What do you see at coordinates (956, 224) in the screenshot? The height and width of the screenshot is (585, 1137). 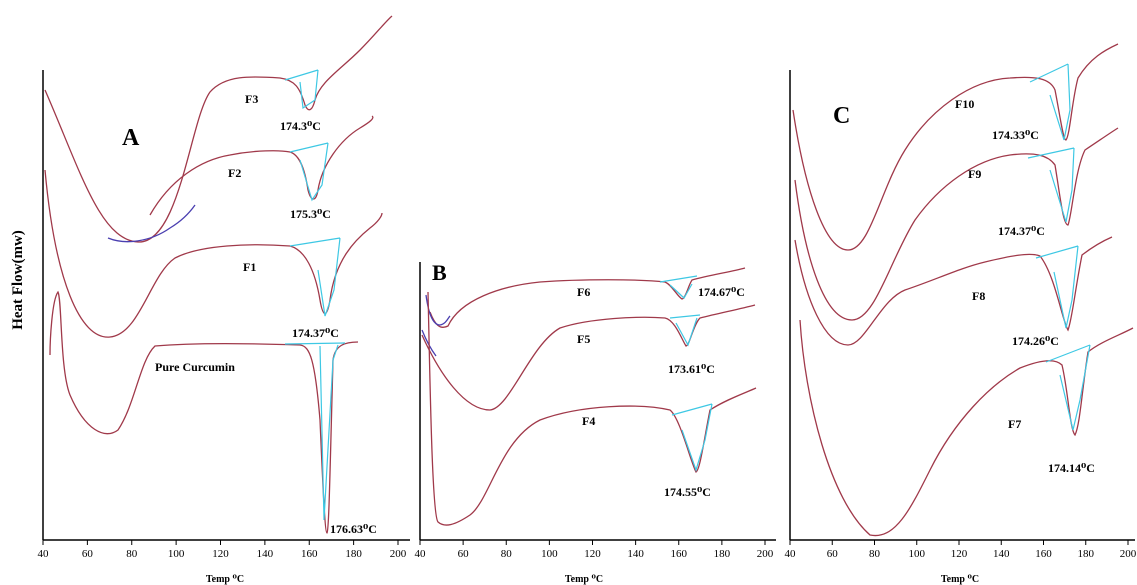 I see `series-f9-curve` at bounding box center [956, 224].